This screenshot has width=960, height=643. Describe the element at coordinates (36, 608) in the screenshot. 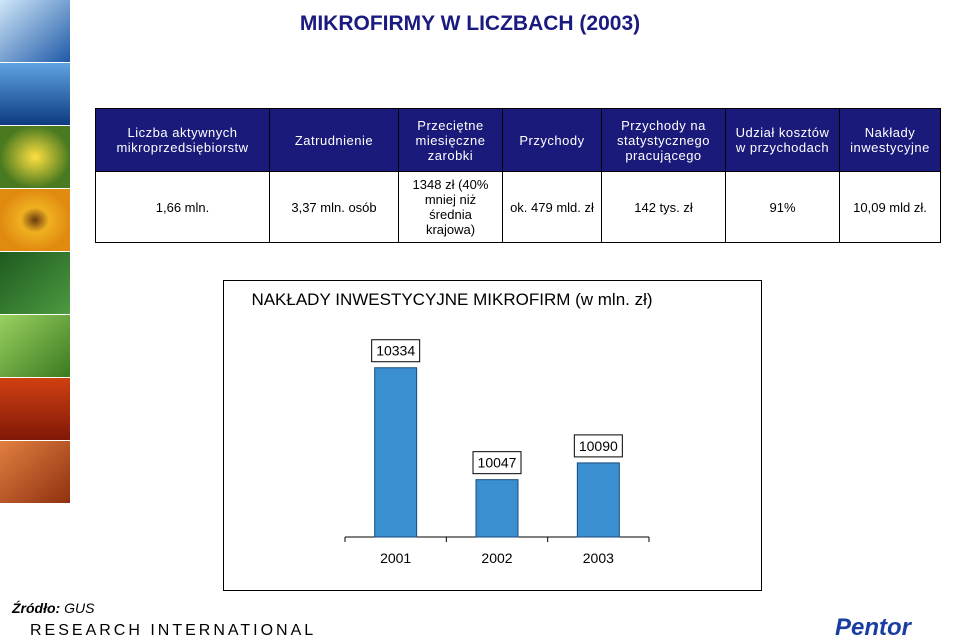

I see `source-label: Źródło:` at that location.